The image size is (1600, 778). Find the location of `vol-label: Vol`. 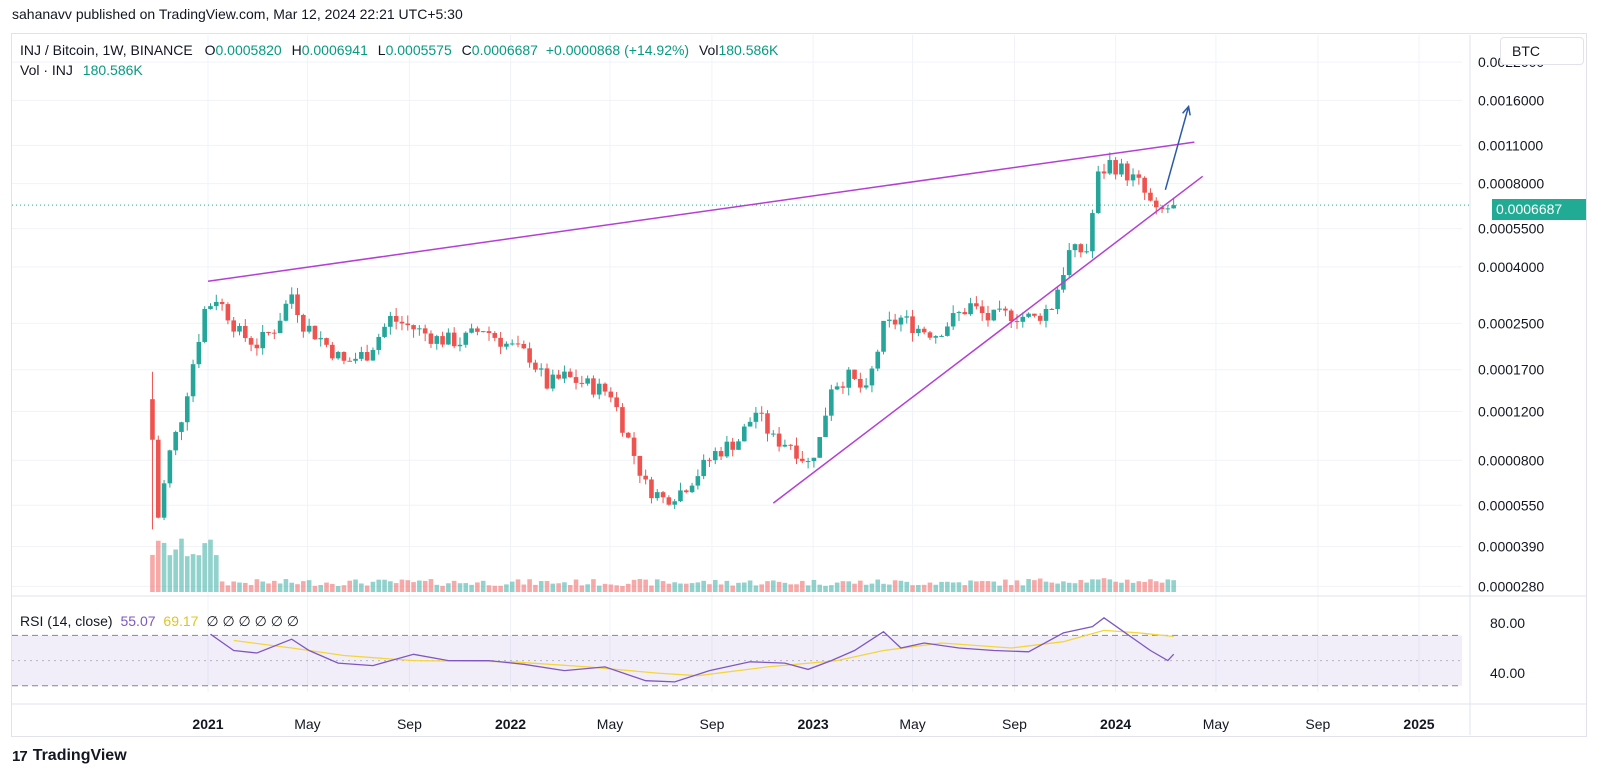

vol-label: Vol is located at coordinates (708, 50).